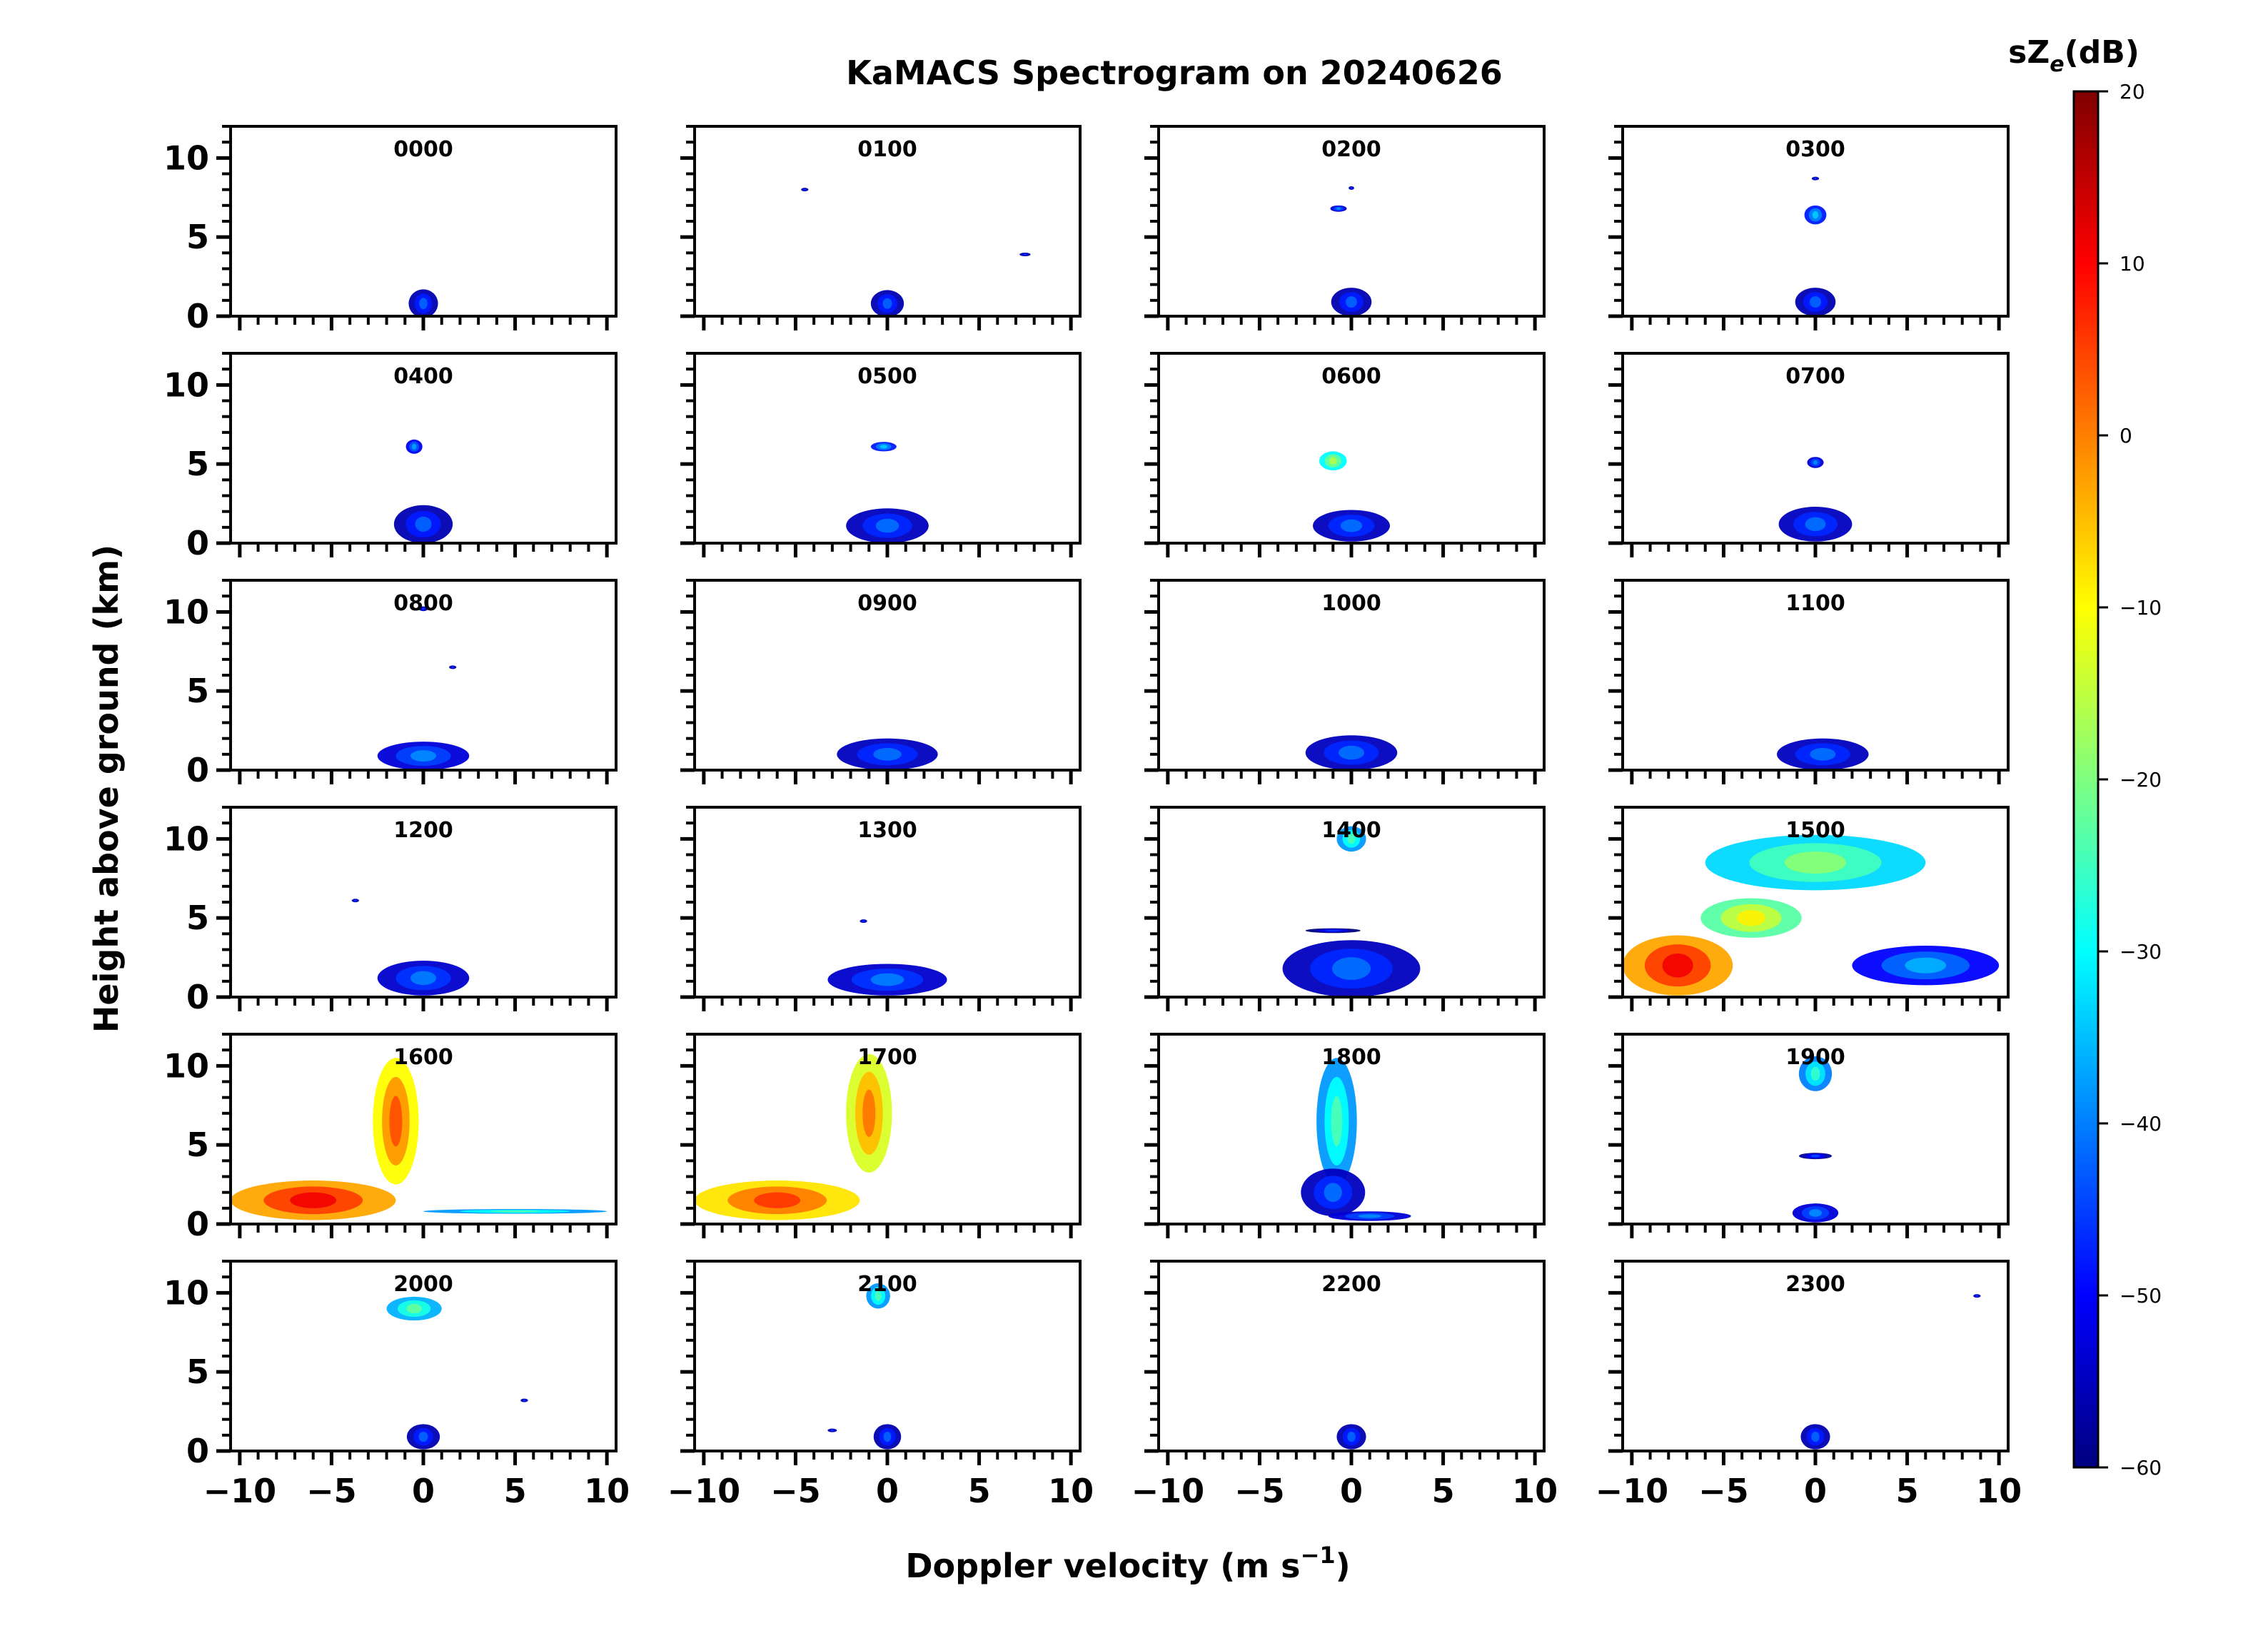  What do you see at coordinates (1815, 376) in the screenshot?
I see `panel-time-label: 0700` at bounding box center [1815, 376].